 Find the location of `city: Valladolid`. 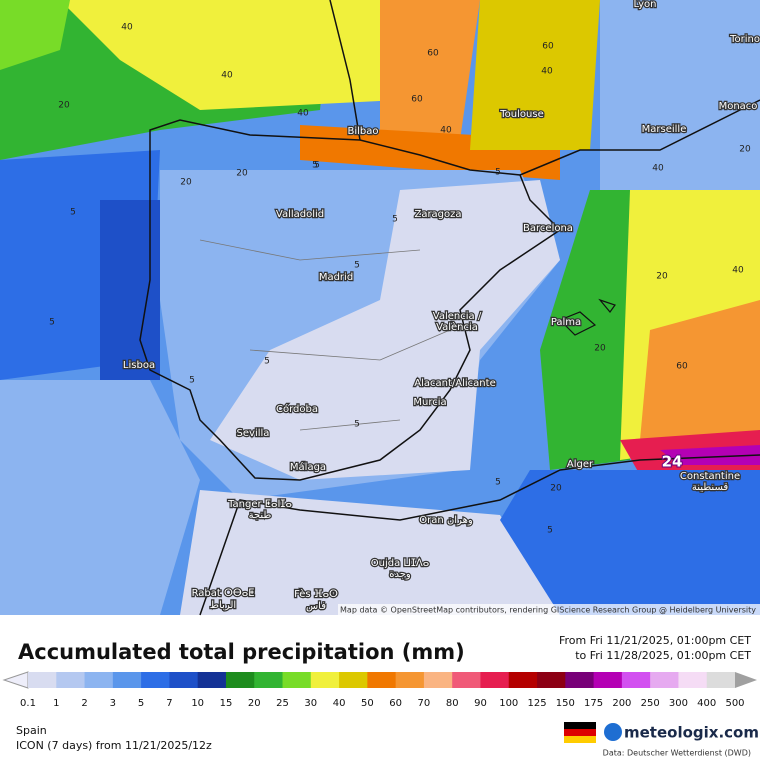

city: Valladolid is located at coordinates (300, 214).